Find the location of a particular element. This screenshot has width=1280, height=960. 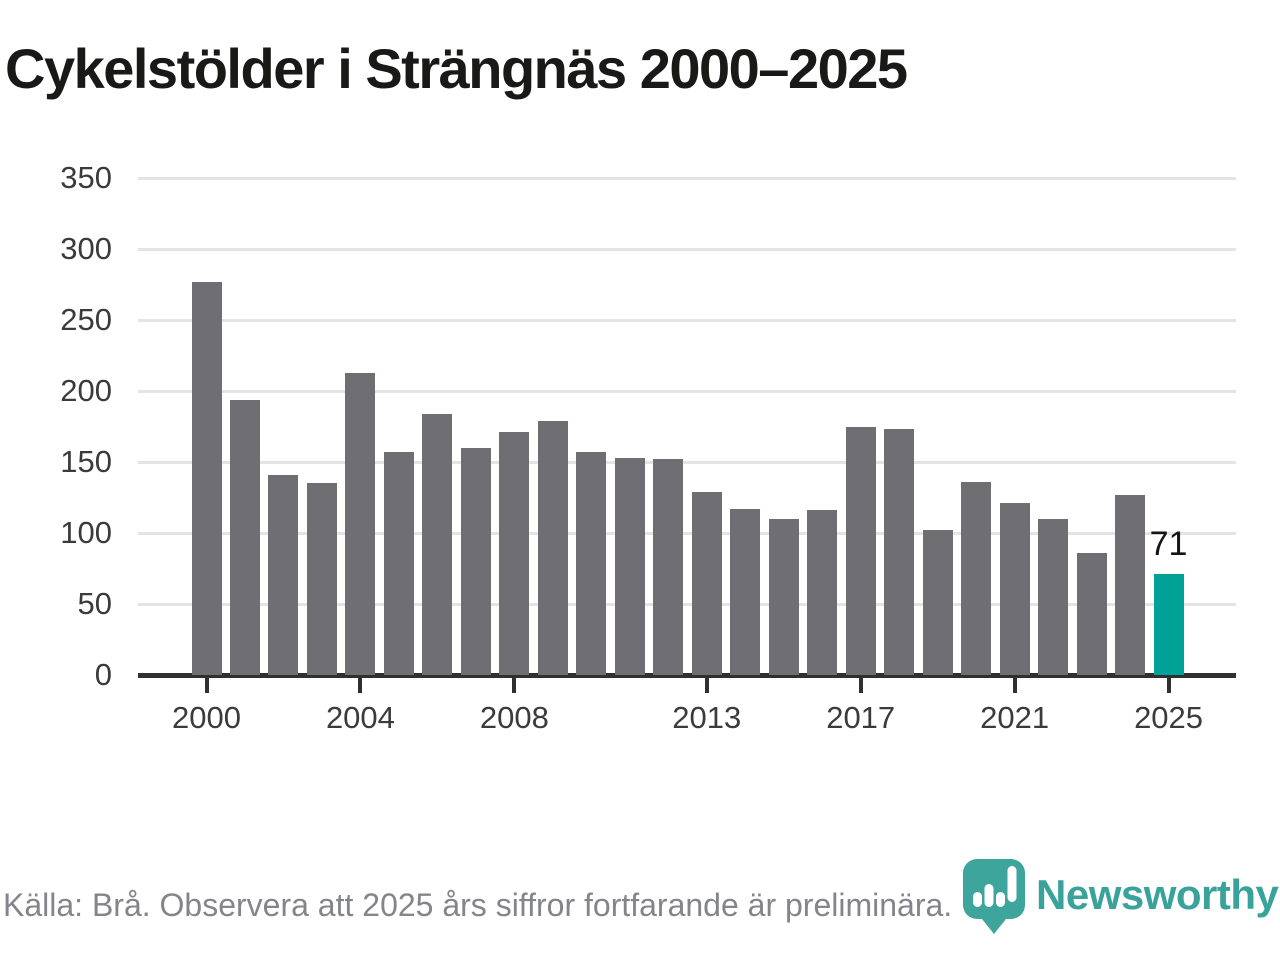

bar-2010 is located at coordinates (591, 563).